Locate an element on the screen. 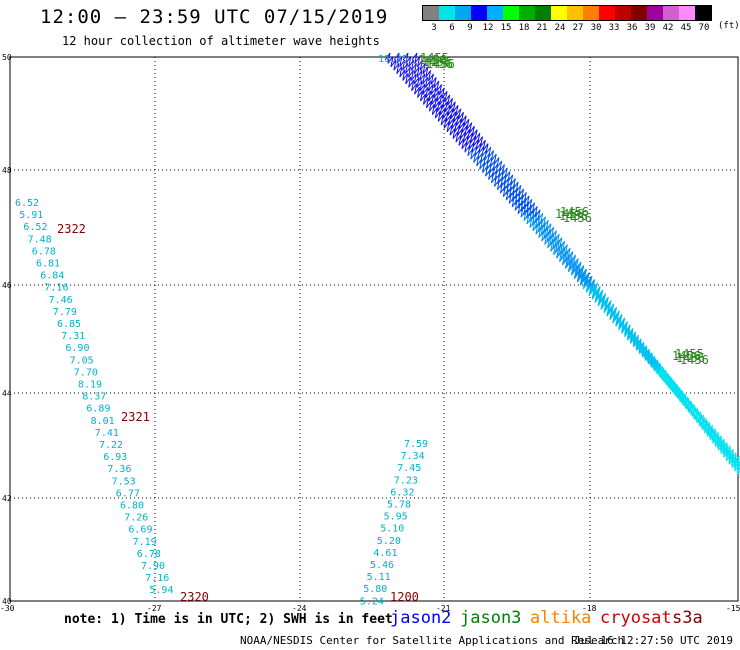  west-track-value: 7.26 is located at coordinates (136, 518).